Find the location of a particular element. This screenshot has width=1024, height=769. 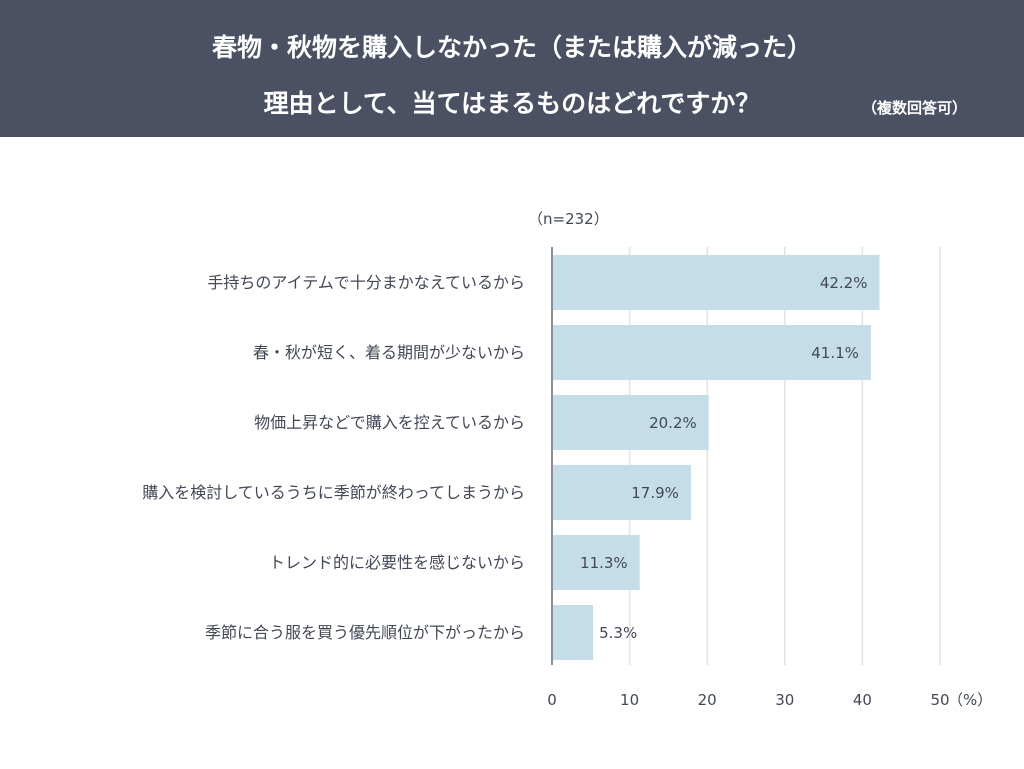

x-tick-label: 30 is located at coordinates (784, 700).